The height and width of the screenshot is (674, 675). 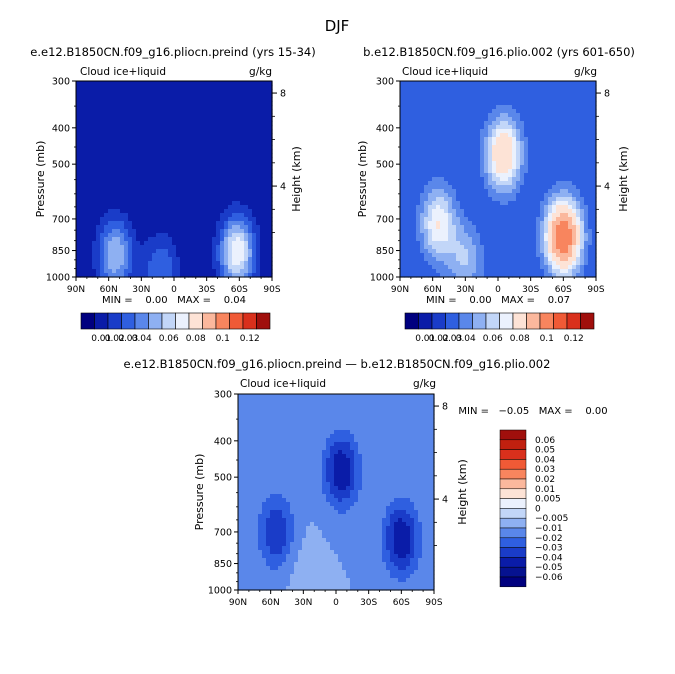 I want to click on x-tick-label: 60N, so click(x=433, y=290).